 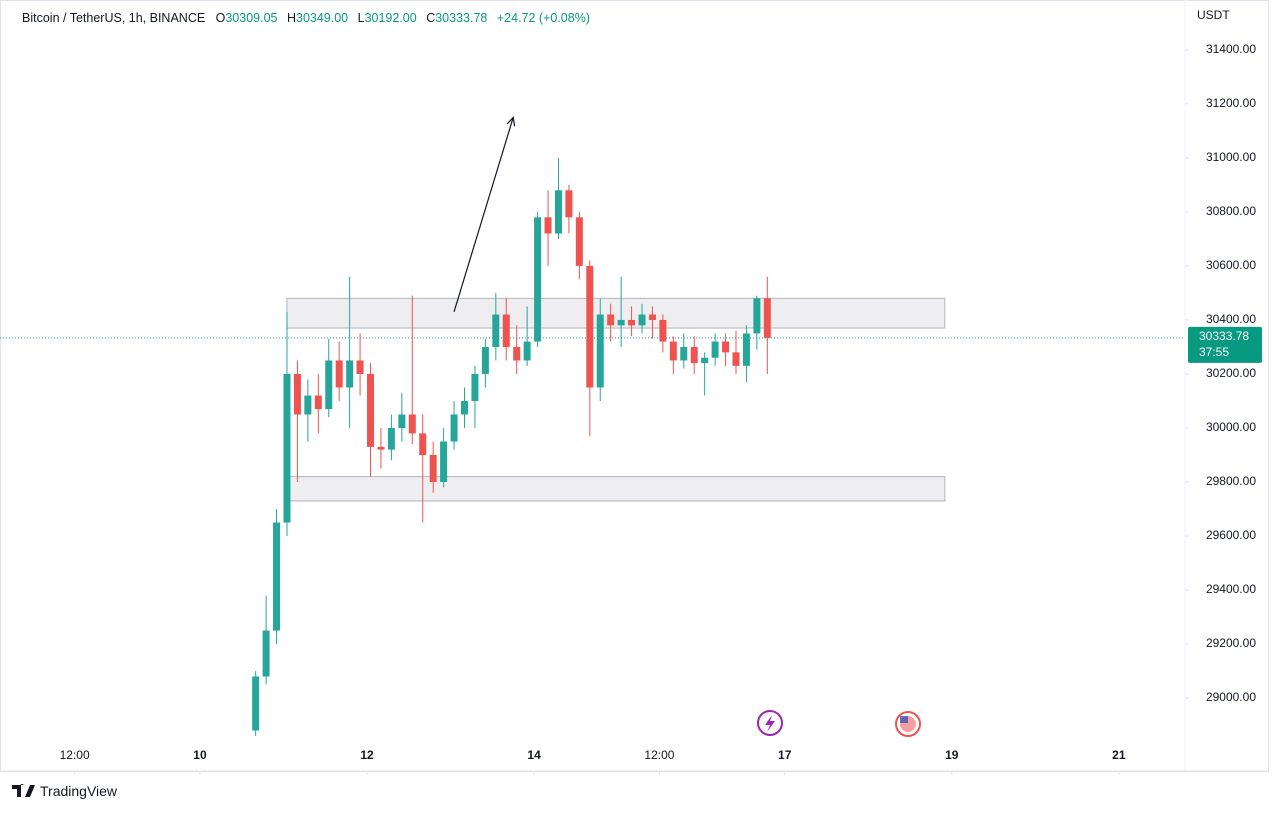 What do you see at coordinates (511, 121) in the screenshot?
I see `arrow-head` at bounding box center [511, 121].